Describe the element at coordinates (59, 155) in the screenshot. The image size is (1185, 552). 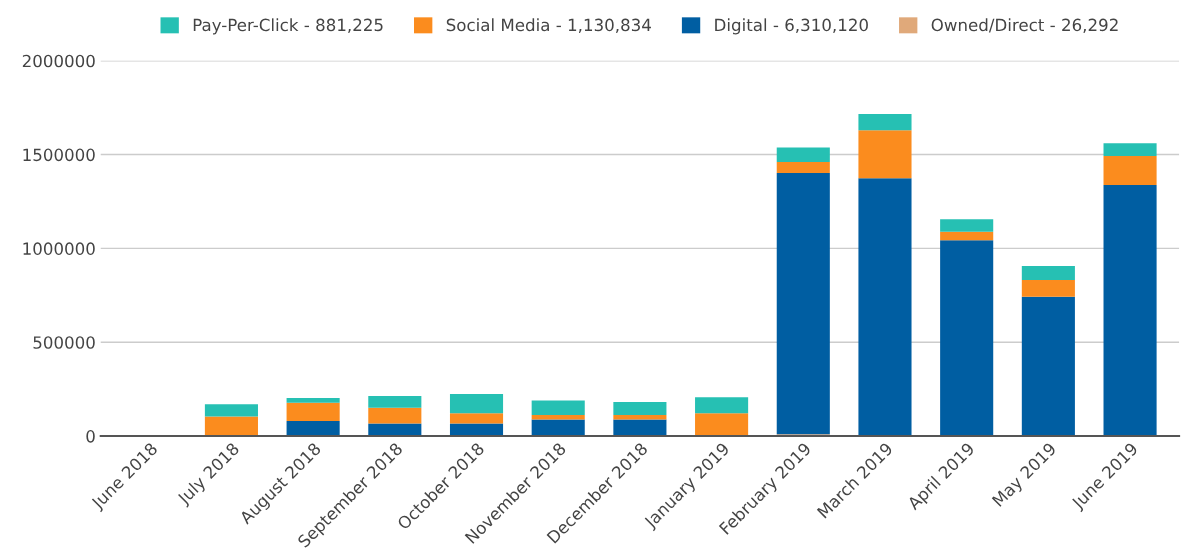
I see `y-tick-label: 1500000` at that location.